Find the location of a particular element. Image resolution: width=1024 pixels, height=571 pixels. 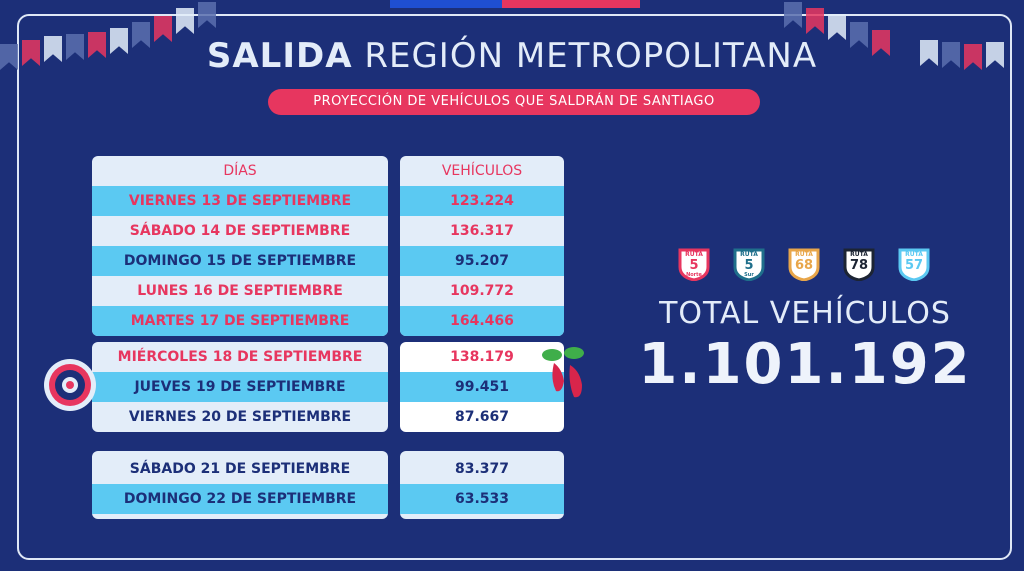

page-title: SALIDA REGIÓN METROPOLITANA is located at coordinates (512, 56).